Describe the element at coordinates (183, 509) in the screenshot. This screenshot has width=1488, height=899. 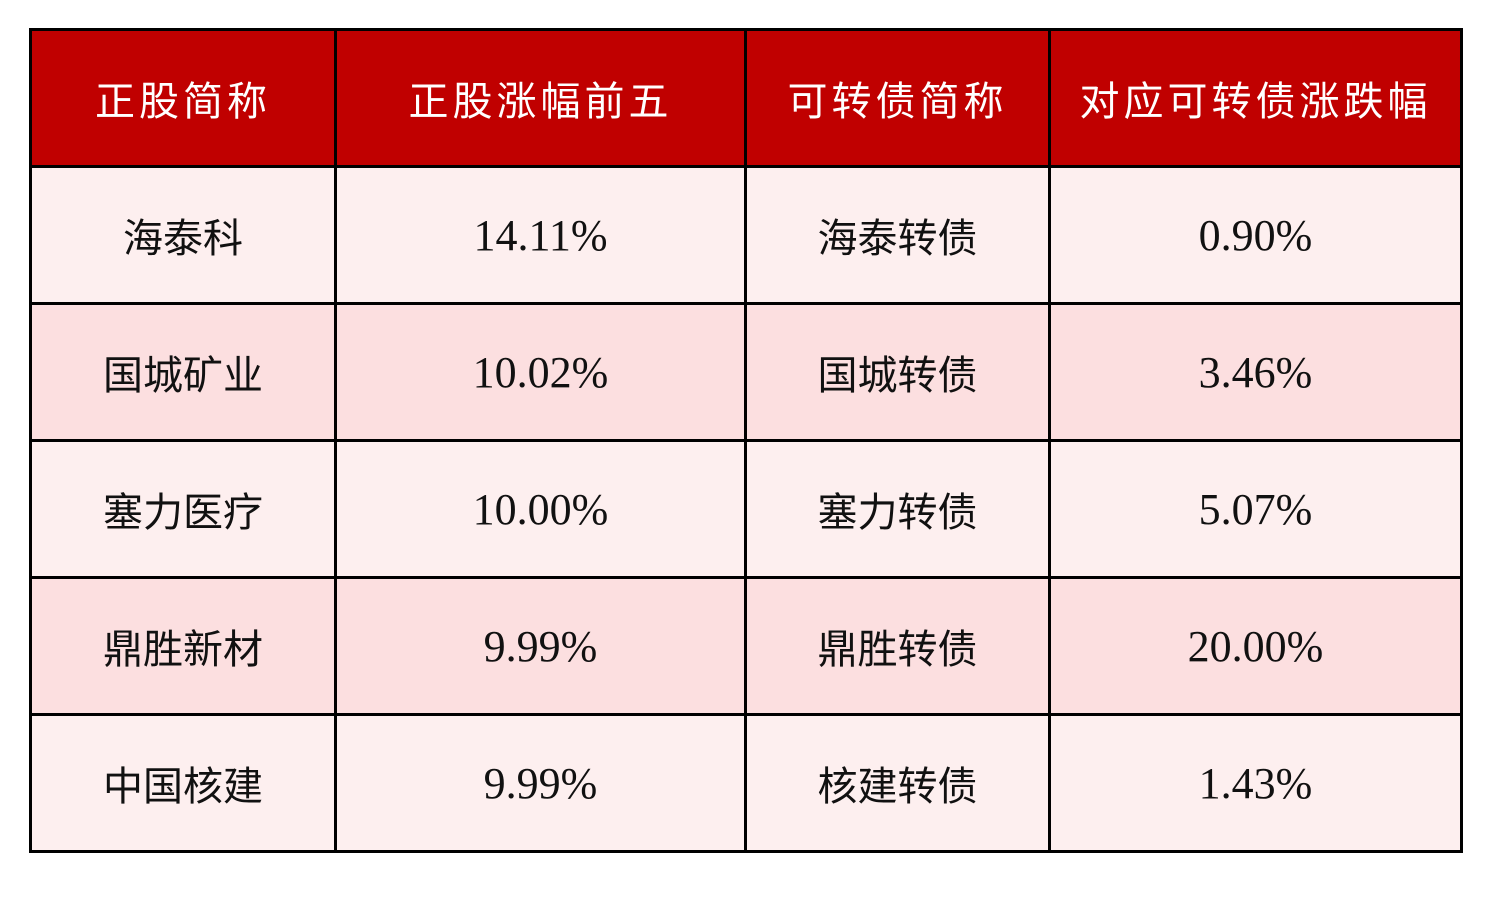
I see `cell-stock-name: 塞力医疗` at that location.